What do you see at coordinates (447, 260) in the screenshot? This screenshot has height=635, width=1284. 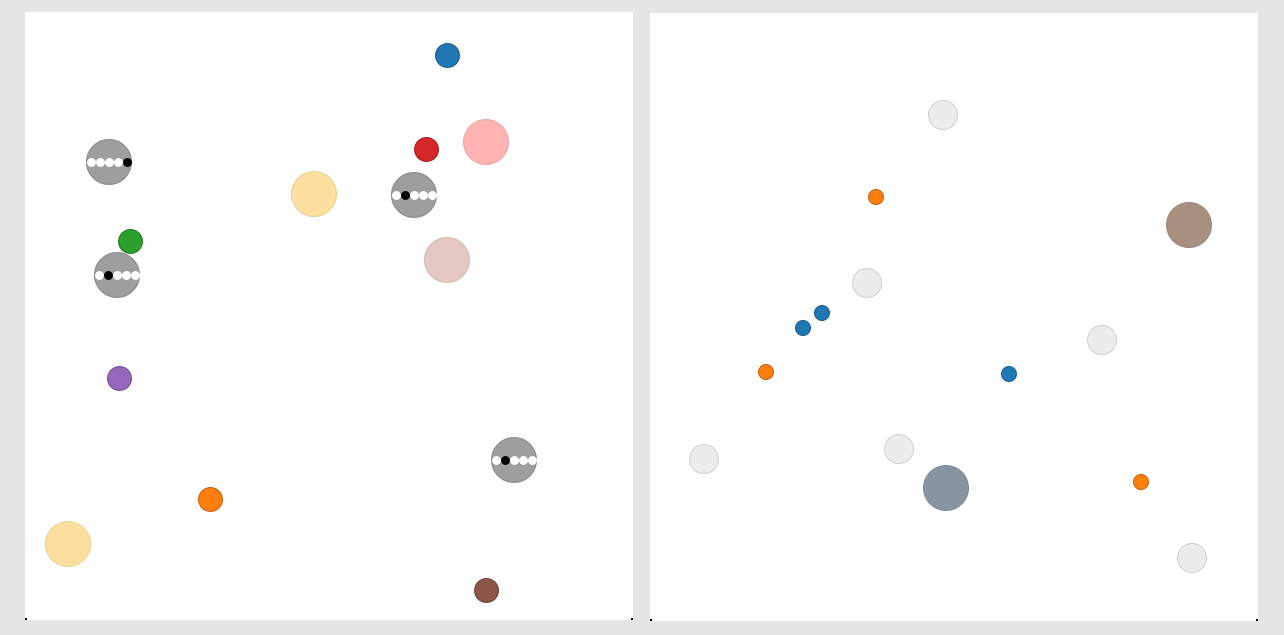 I see `rose-circle` at bounding box center [447, 260].